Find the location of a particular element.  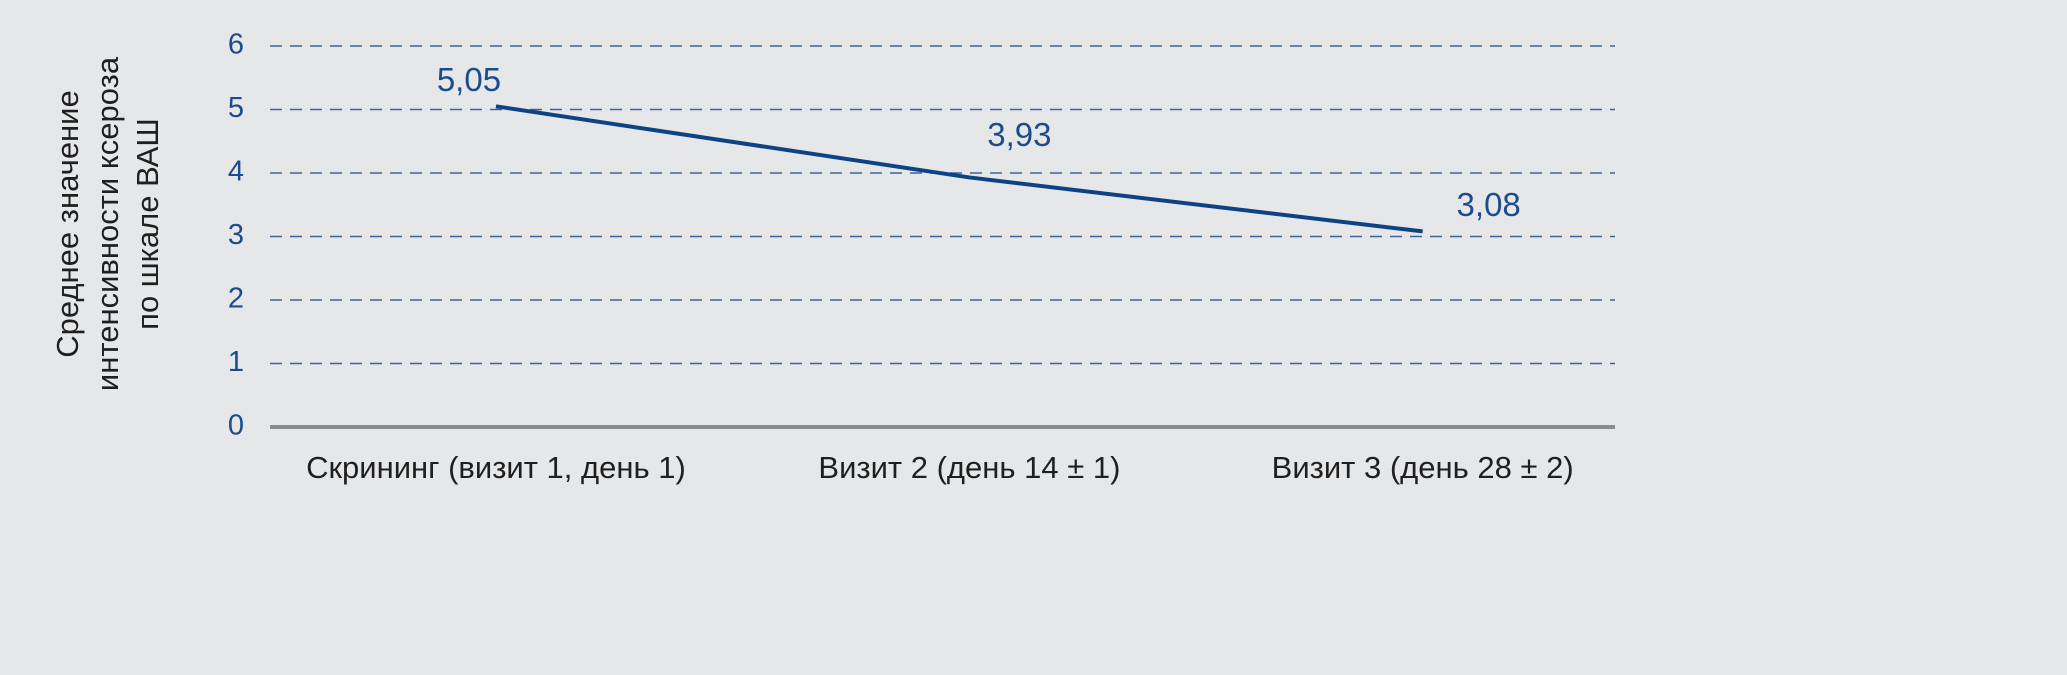

y-tick-label: 3 is located at coordinates (236, 235).